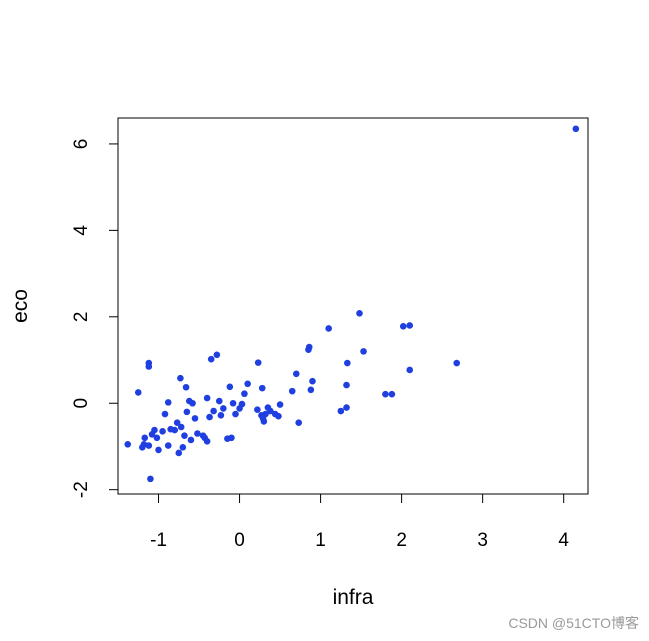 The width and height of the screenshot is (649, 641). Describe the element at coordinates (320, 540) in the screenshot. I see `x-tick-label: 1` at that location.